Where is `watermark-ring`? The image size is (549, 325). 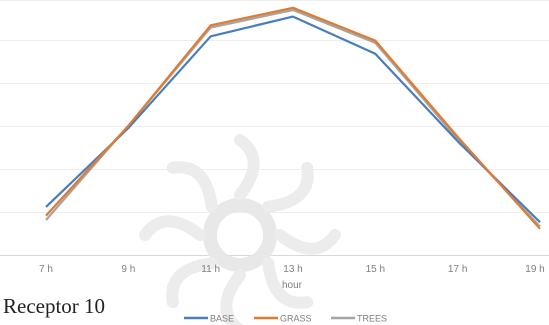
watermark-ring is located at coordinates (240, 235).